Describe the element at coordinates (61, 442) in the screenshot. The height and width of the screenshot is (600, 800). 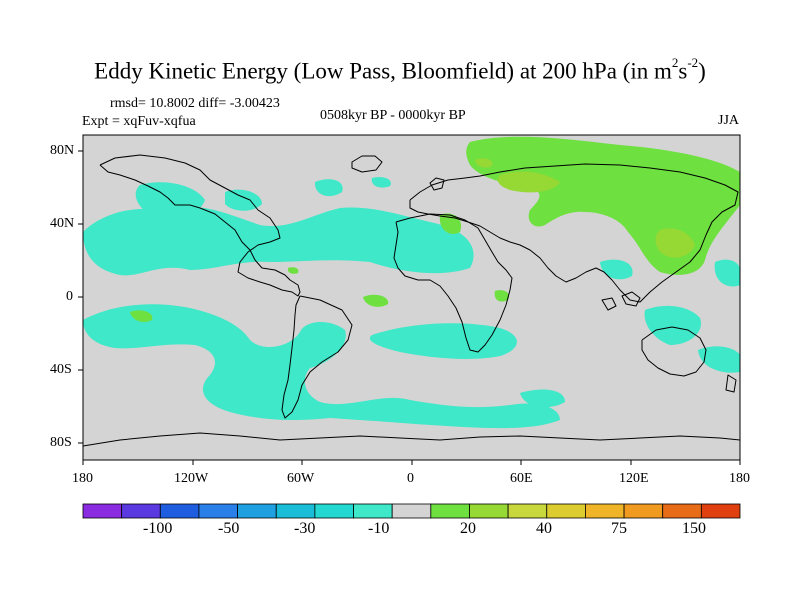
I see `lat-label-80s: 80S` at that location.